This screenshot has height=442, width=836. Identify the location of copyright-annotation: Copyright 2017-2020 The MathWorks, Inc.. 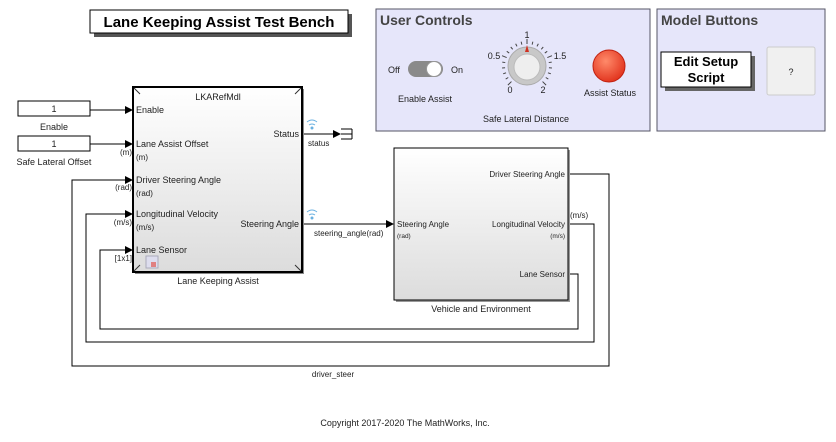
(404, 423).